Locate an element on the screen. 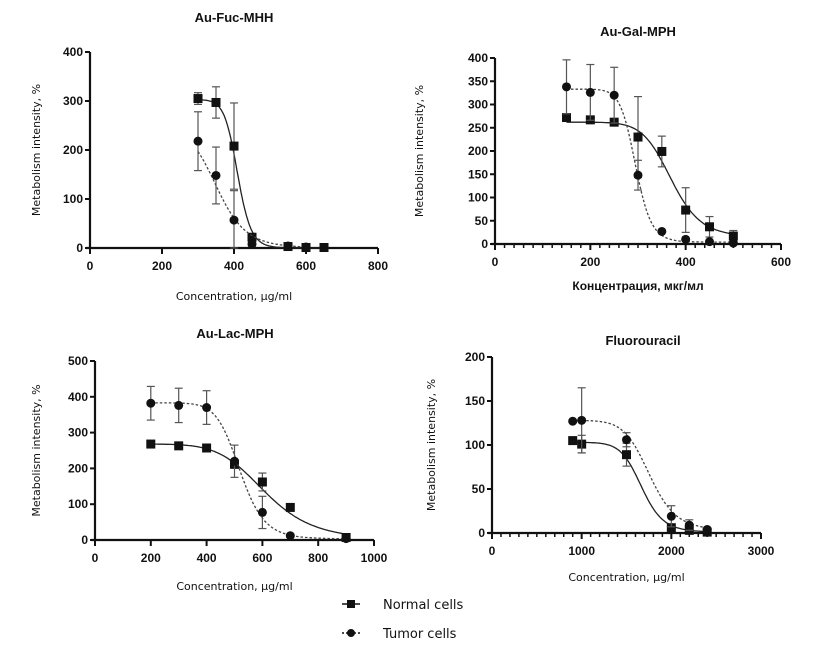  legend-entry-tumor: Tumor cells is located at coordinates (399, 634).